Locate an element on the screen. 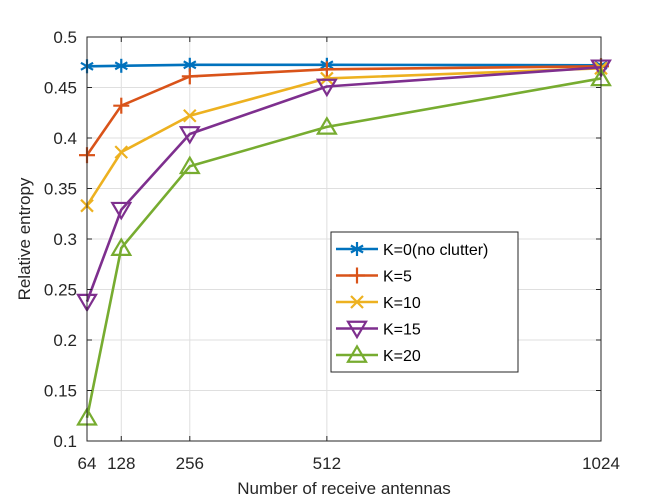  legend-entry: K=5 is located at coordinates (374, 276).